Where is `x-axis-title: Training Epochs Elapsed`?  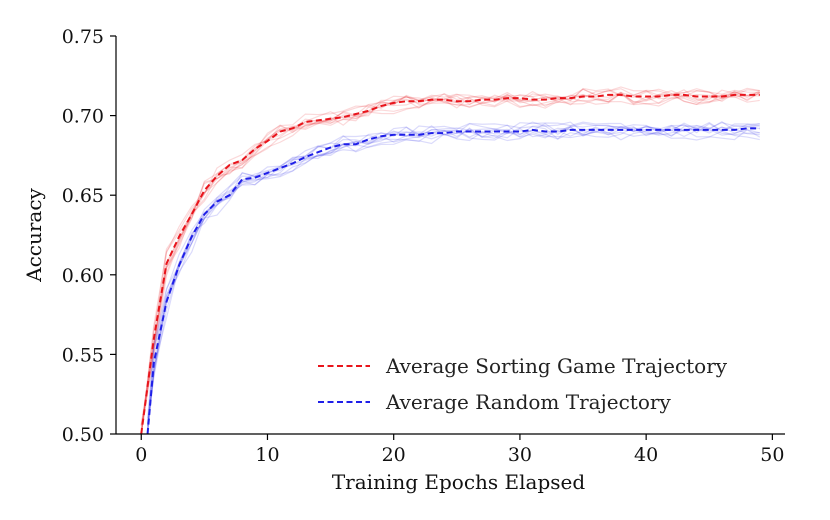 x-axis-title: Training Epochs Elapsed is located at coordinates (459, 482).